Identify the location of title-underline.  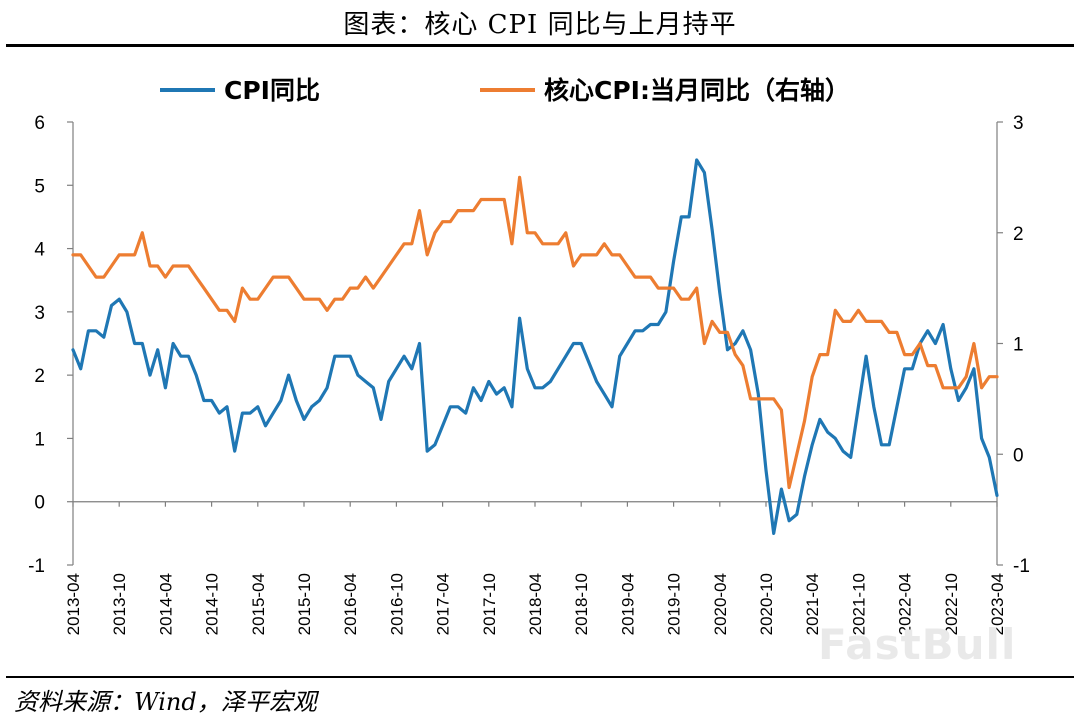
(540, 45).